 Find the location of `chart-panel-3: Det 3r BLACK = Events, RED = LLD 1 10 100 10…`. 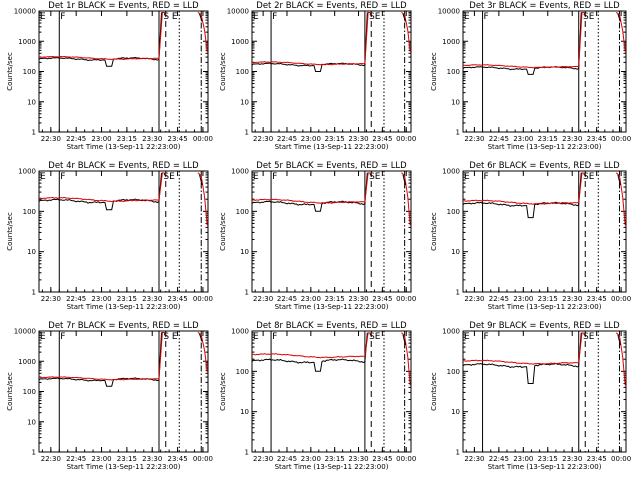

chart-panel-3: Det 3r BLACK = Events, RED = LLD 1 10 100 10… is located at coordinates (530, 76).